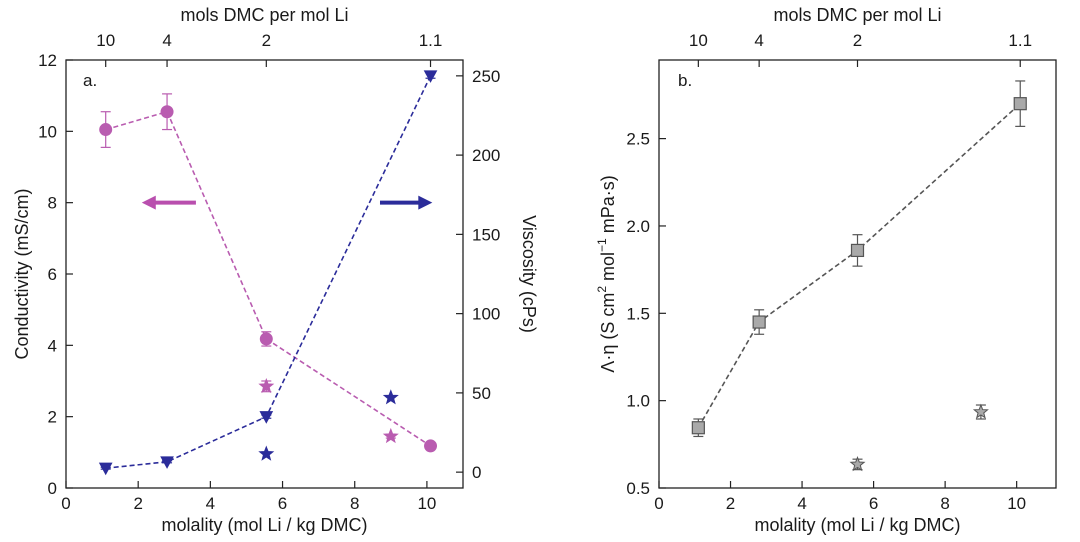 The image size is (1080, 542). Describe the element at coordinates (52, 345) in the screenshot. I see `y-tick-label: 4` at that location.